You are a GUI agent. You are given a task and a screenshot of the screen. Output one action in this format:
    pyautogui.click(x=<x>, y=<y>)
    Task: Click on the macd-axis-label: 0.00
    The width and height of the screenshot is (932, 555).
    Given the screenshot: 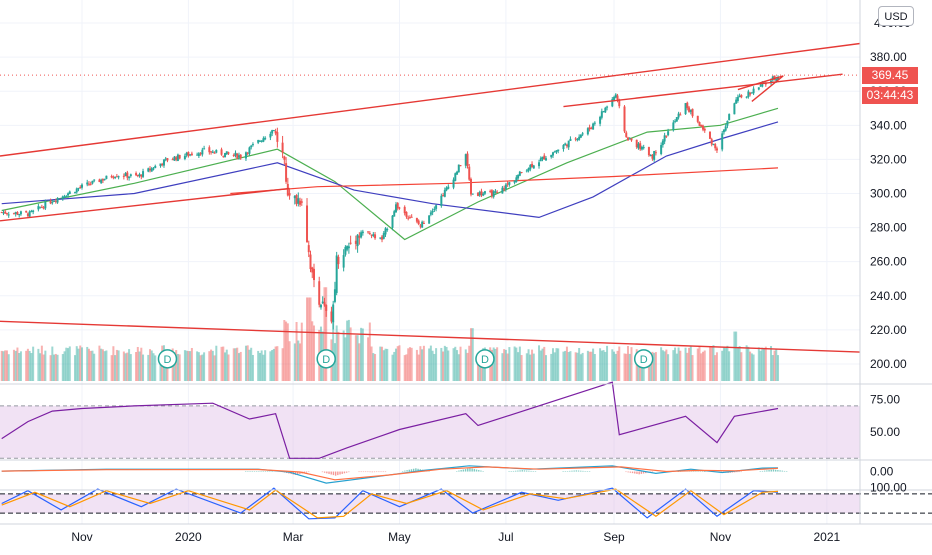 What is the action you would take?
    pyautogui.click(x=882, y=472)
    